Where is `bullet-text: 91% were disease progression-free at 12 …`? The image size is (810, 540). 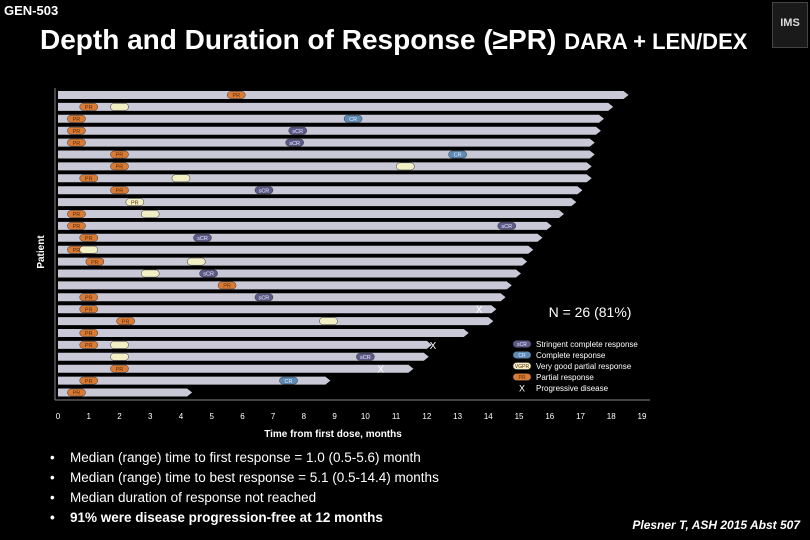 bullet-text: 91% were disease progression-free at 12 … is located at coordinates (226, 517).